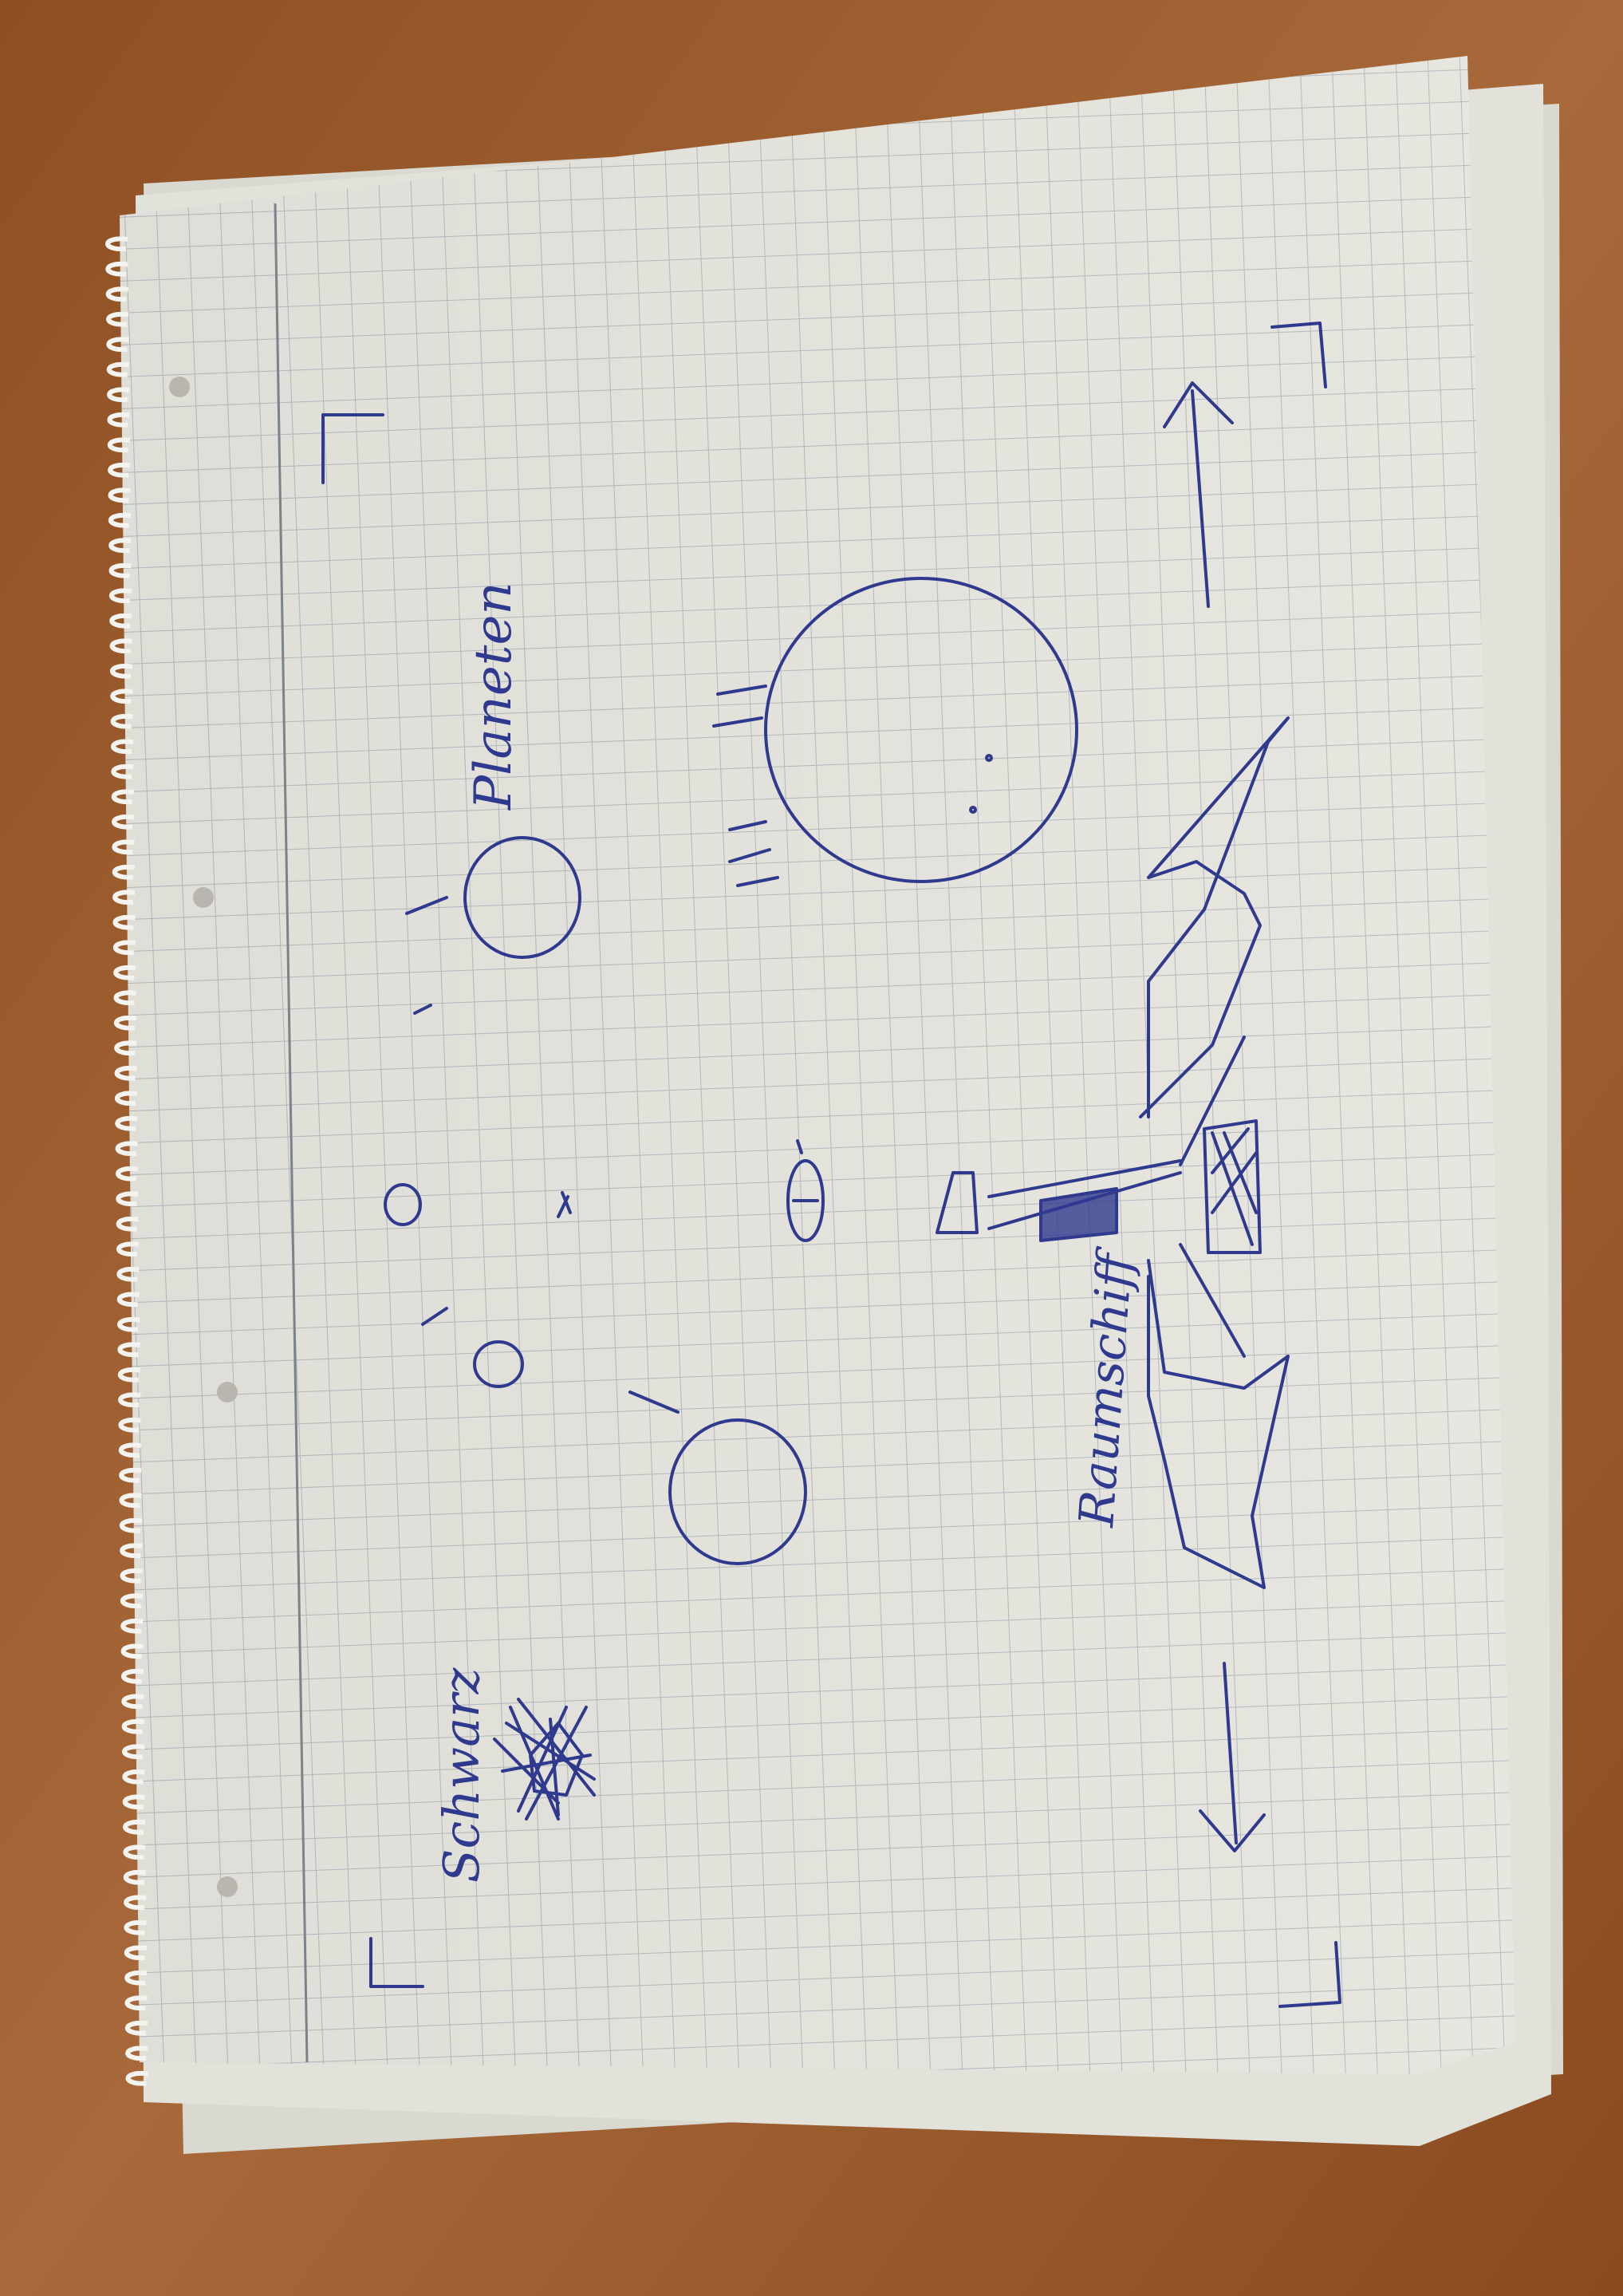 The height and width of the screenshot is (2296, 1623). I want to click on label-planets: Planeten, so click(493, 696).